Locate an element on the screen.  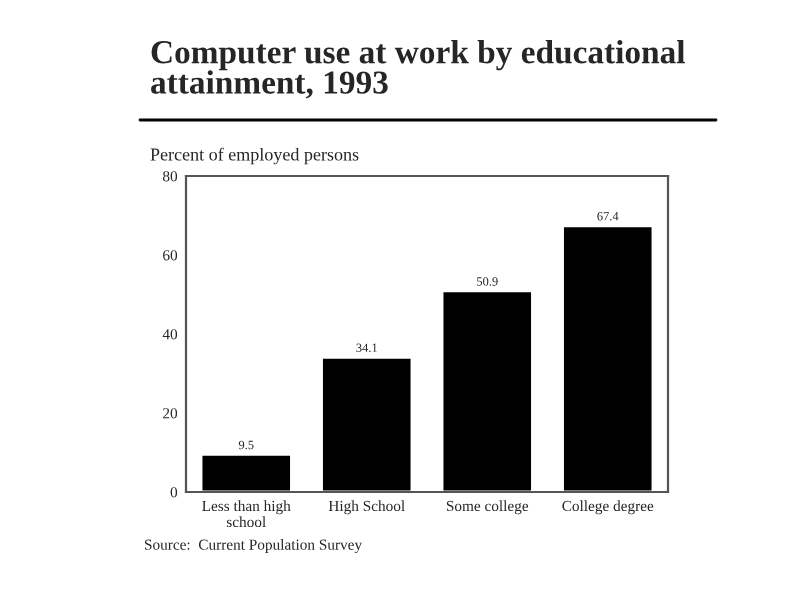
y-axis-title: Percent of employed persons is located at coordinates (254, 156).